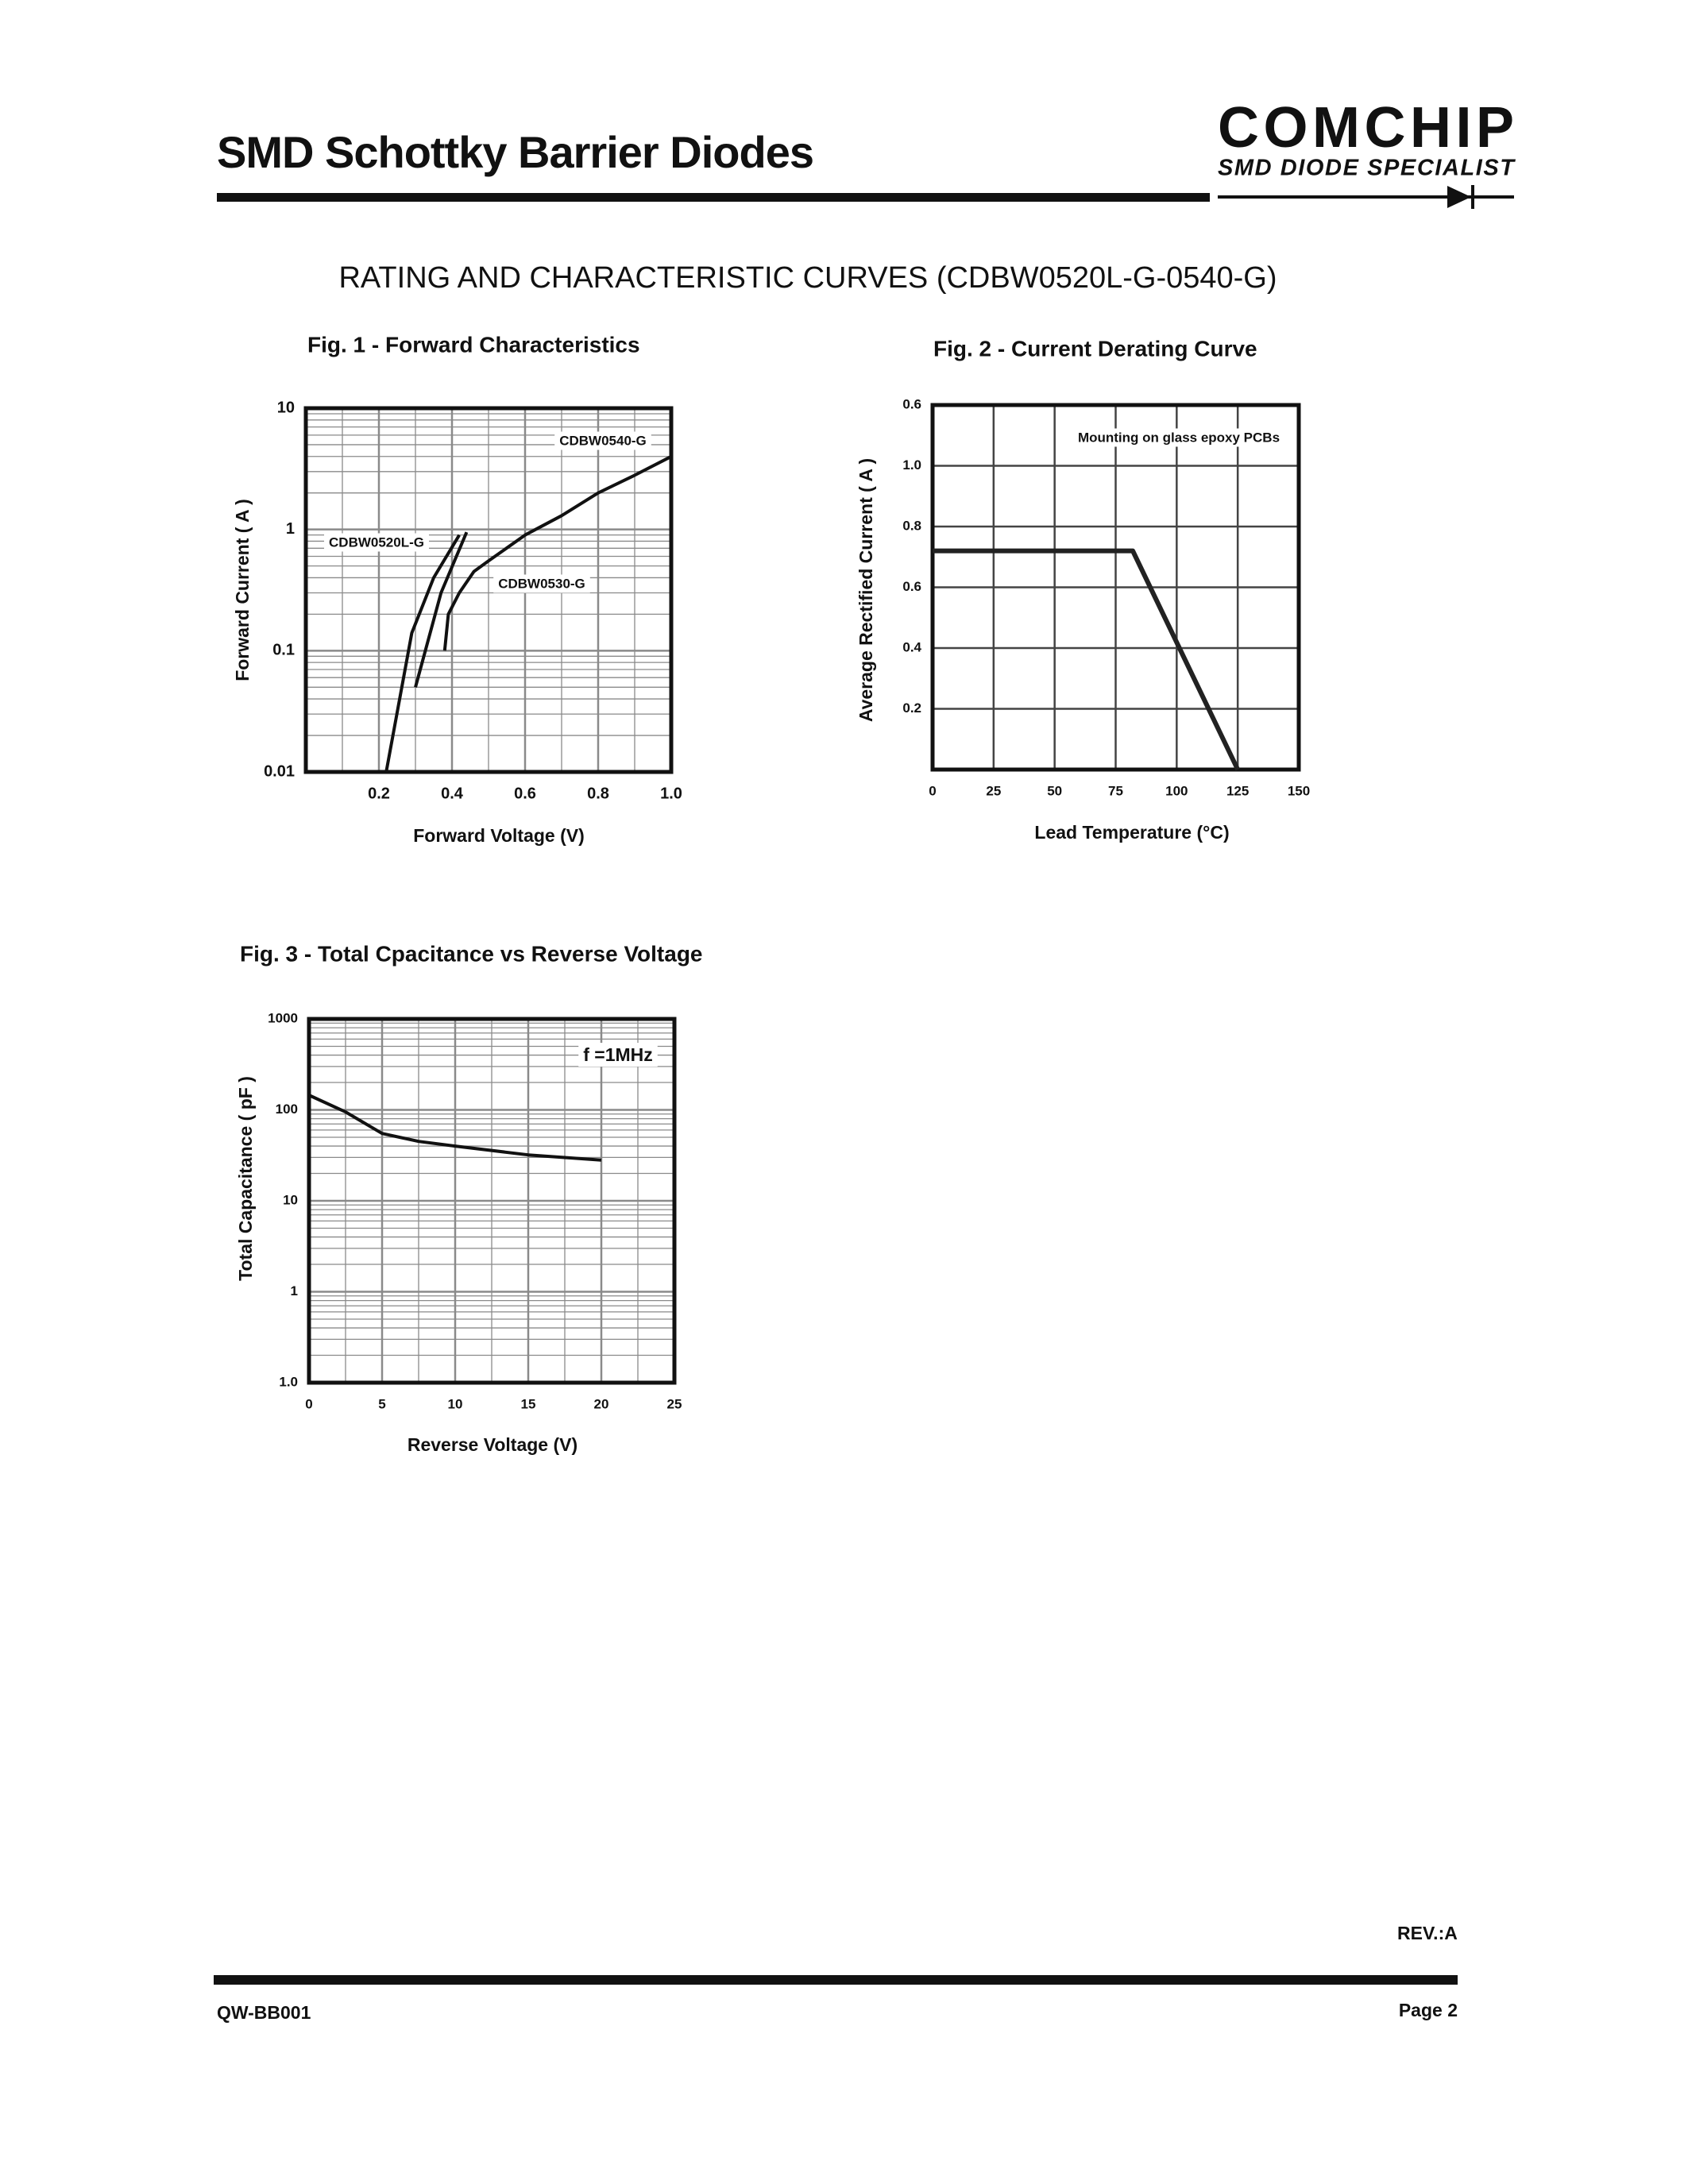 The height and width of the screenshot is (2184, 1688). What do you see at coordinates (1429, 2010) in the screenshot?
I see `page-number: Page 2` at bounding box center [1429, 2010].